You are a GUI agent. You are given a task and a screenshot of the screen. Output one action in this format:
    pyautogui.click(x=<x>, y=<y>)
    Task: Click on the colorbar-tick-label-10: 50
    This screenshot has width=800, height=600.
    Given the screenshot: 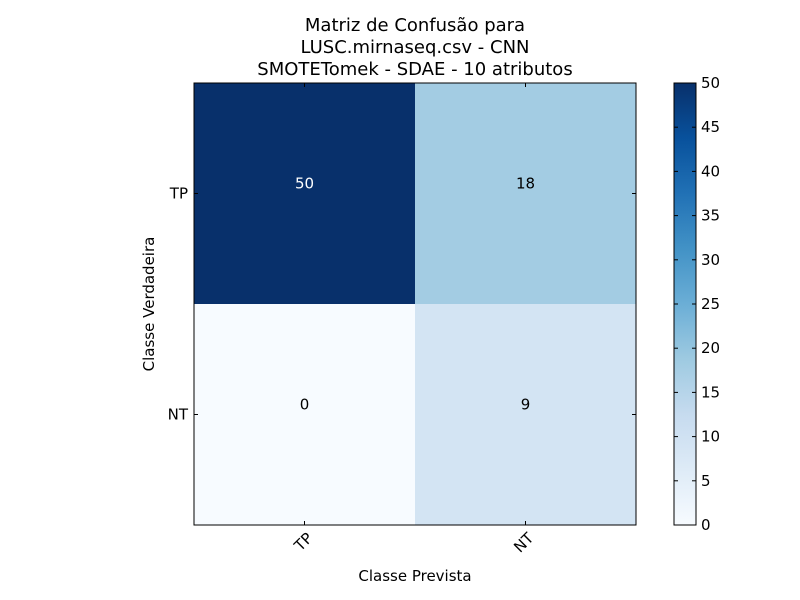 What is the action you would take?
    pyautogui.click(x=710, y=83)
    